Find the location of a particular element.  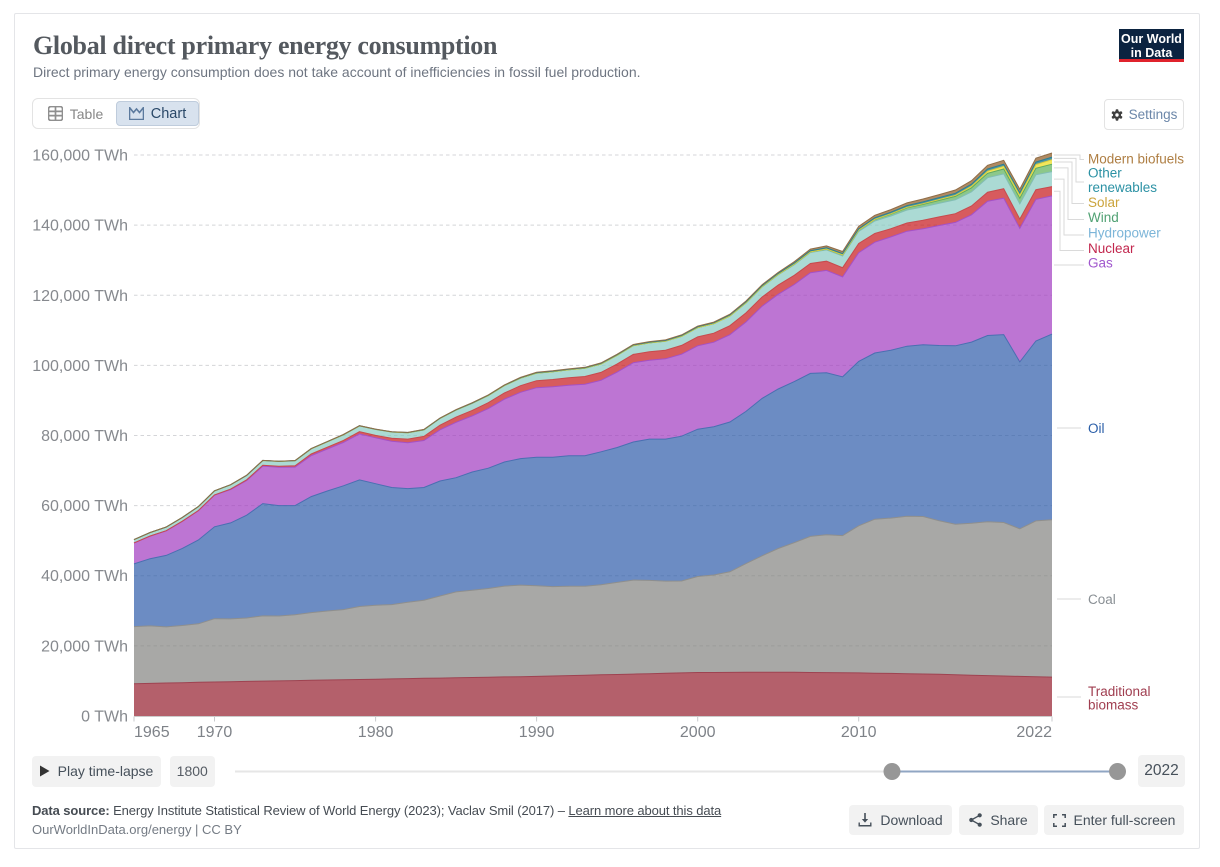

svg-text: 60,000 TWh is located at coordinates (84, 506).